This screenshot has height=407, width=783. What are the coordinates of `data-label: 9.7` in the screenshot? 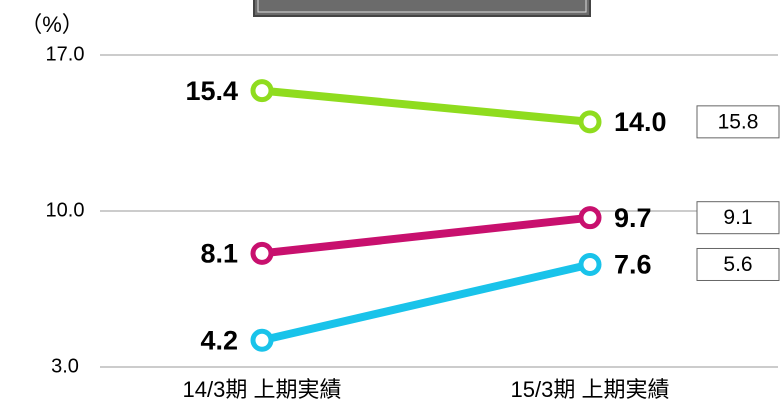 It's located at (633, 218).